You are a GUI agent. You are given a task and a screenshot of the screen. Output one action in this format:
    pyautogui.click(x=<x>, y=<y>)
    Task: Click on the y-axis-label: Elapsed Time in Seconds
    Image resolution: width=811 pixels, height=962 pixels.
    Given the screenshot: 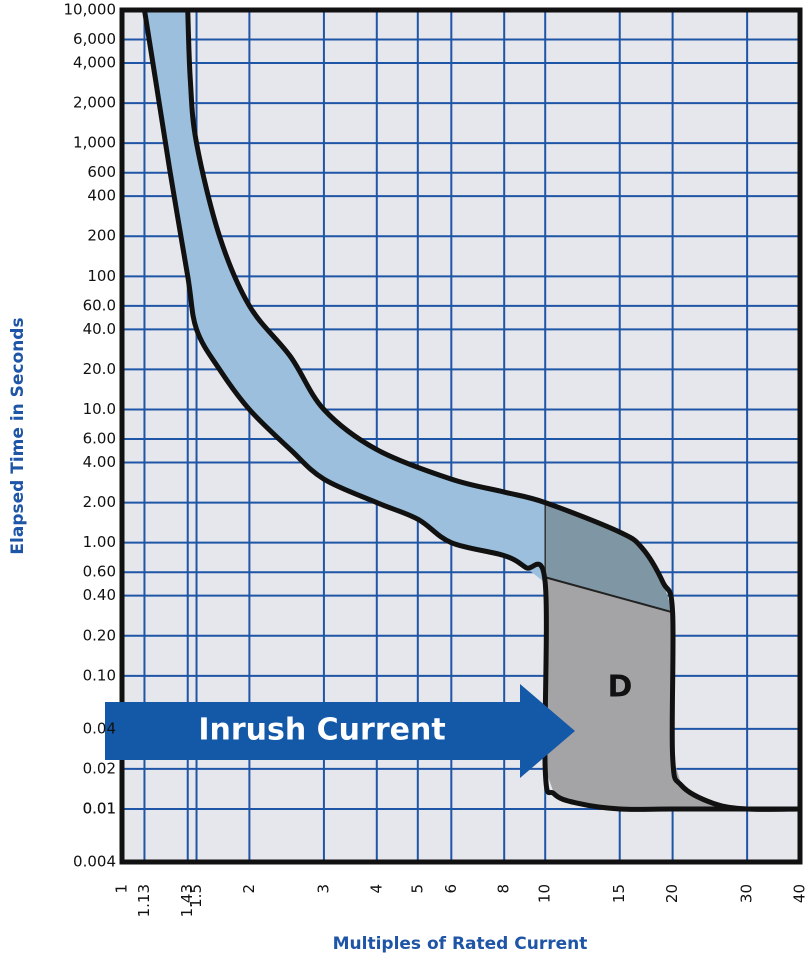 What is the action you would take?
    pyautogui.click(x=18, y=435)
    